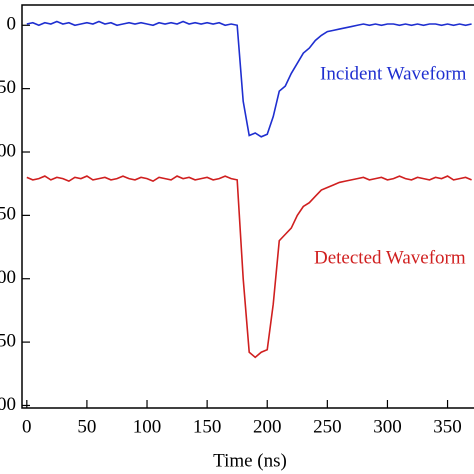 This screenshot has width=474, height=474. What do you see at coordinates (327, 426) in the screenshot?
I see `x-tick-label: 250` at bounding box center [327, 426].